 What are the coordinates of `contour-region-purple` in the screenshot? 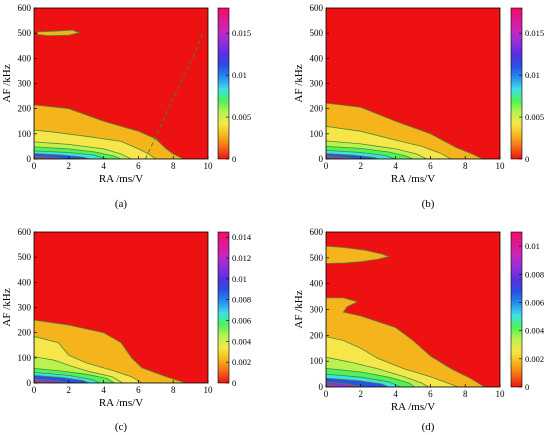 It's located at (345, 384).